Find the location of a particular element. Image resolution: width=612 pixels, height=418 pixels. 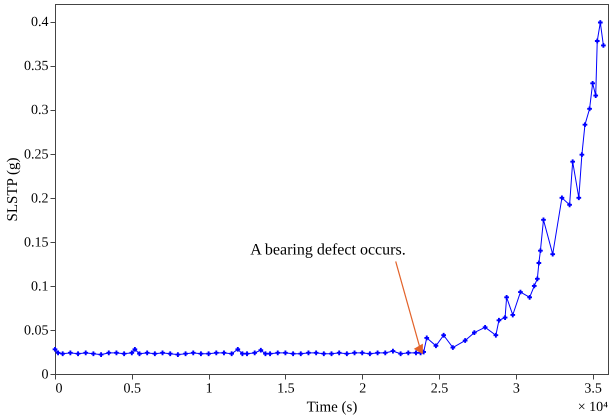

x-tick-label: 0 is located at coordinates (59, 389).